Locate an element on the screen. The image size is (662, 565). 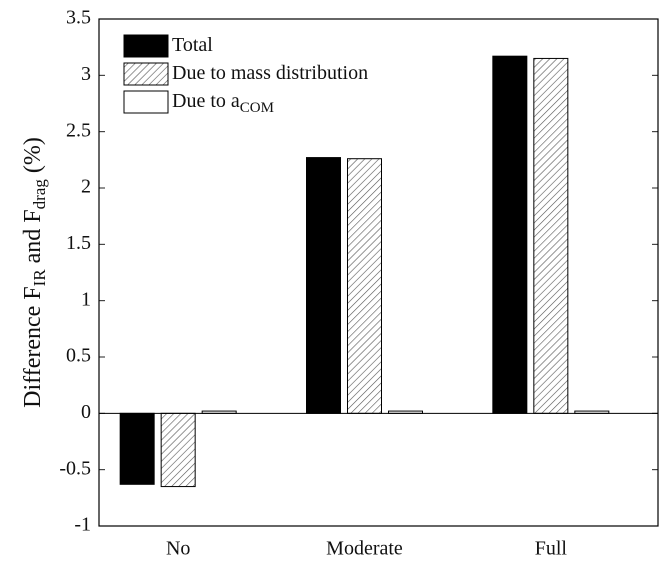
legend-label: Due to aCOM is located at coordinates (223, 103).